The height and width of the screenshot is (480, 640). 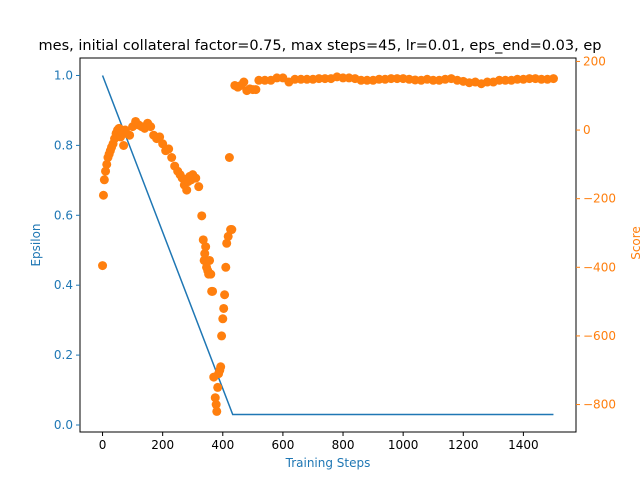 What do you see at coordinates (463, 445) in the screenshot?
I see `x-tick-label: 1200` at bounding box center [463, 445].